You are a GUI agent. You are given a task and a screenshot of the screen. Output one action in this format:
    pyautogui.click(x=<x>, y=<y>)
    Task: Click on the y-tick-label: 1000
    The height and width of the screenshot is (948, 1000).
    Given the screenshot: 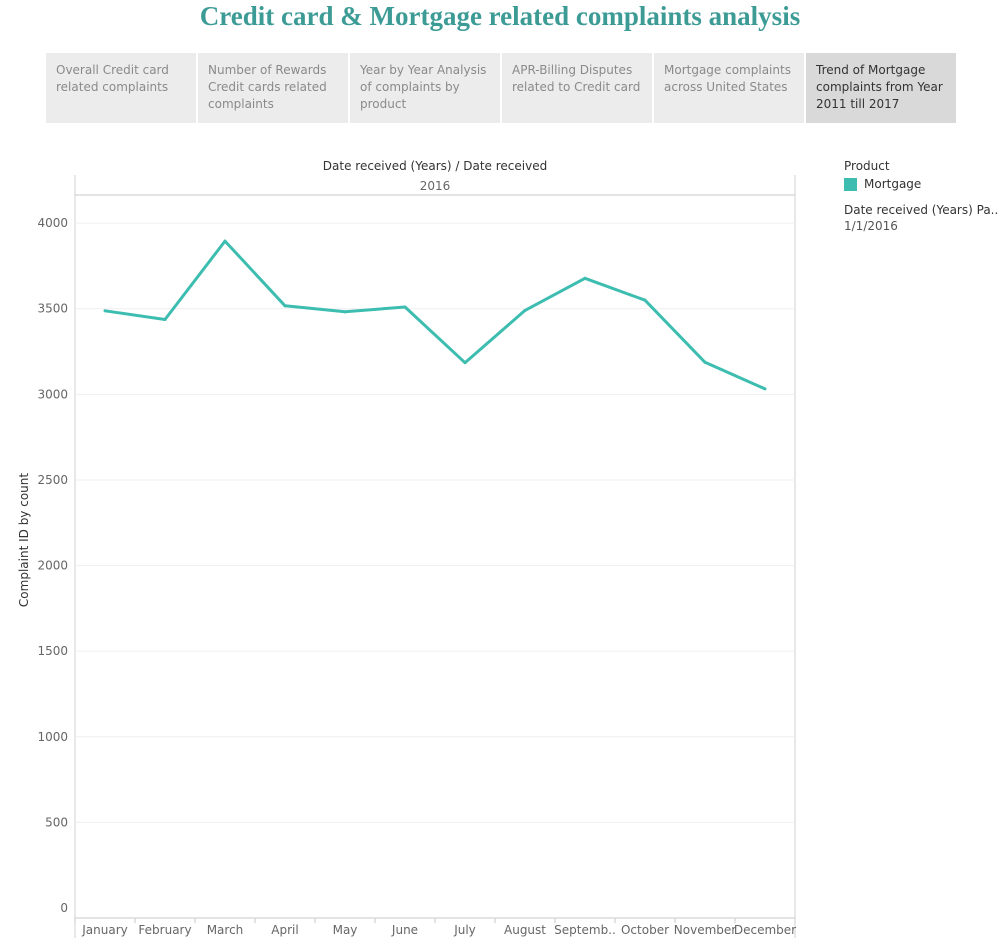 What is the action you would take?
    pyautogui.click(x=52, y=737)
    